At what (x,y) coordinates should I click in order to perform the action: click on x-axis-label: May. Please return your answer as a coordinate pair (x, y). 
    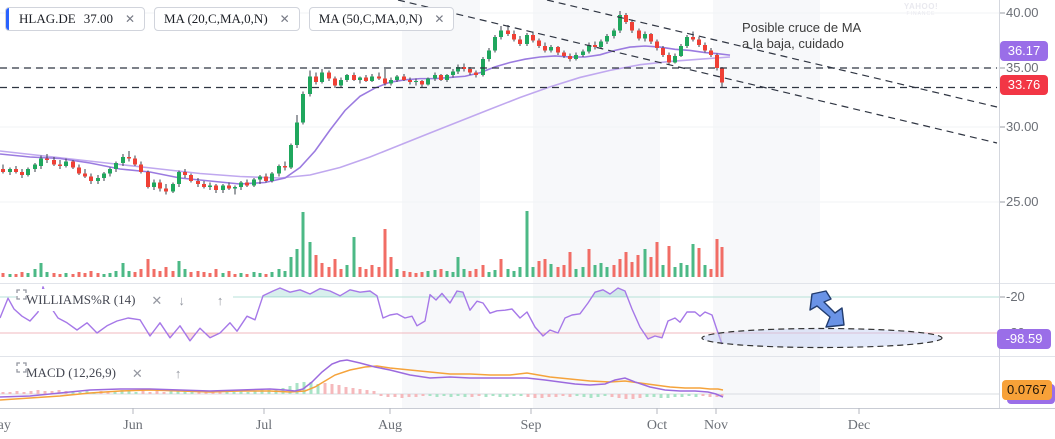
    Looking at the image, I should click on (5, 425).